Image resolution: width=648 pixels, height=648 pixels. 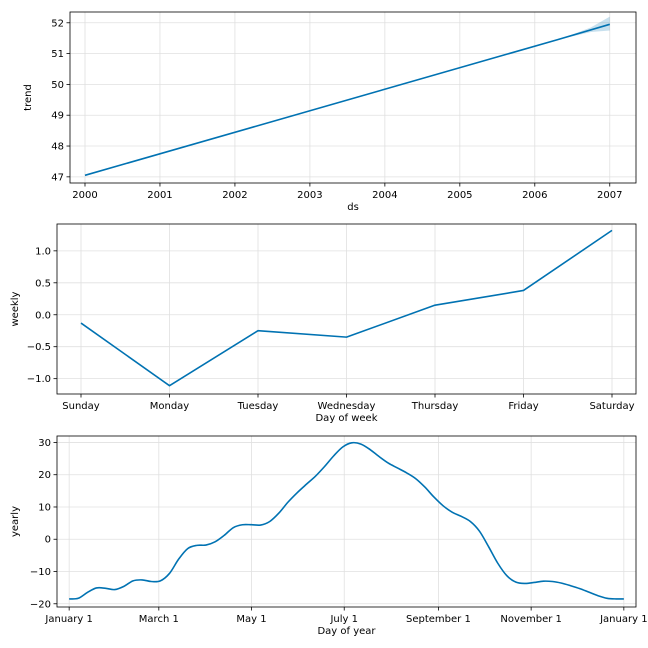 What do you see at coordinates (459, 195) in the screenshot?
I see `x-tick-label: 2005` at bounding box center [459, 195].